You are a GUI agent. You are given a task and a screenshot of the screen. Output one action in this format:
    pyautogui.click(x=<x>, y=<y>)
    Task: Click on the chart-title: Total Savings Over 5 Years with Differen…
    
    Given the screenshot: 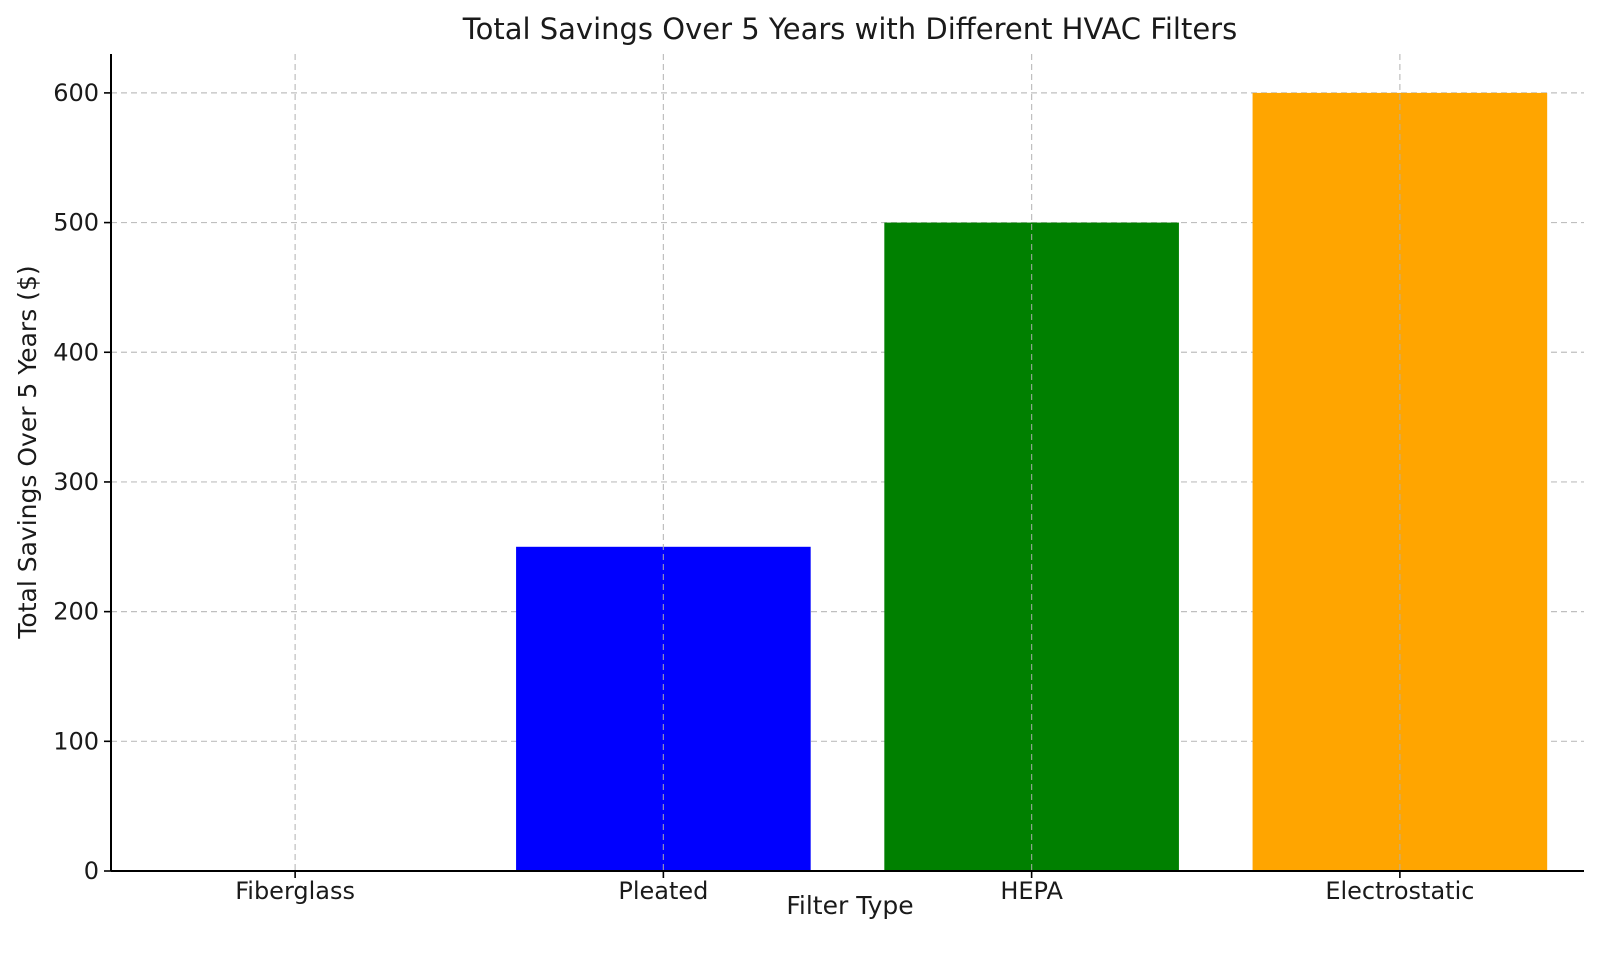 What is the action you would take?
    pyautogui.click(x=849, y=29)
    